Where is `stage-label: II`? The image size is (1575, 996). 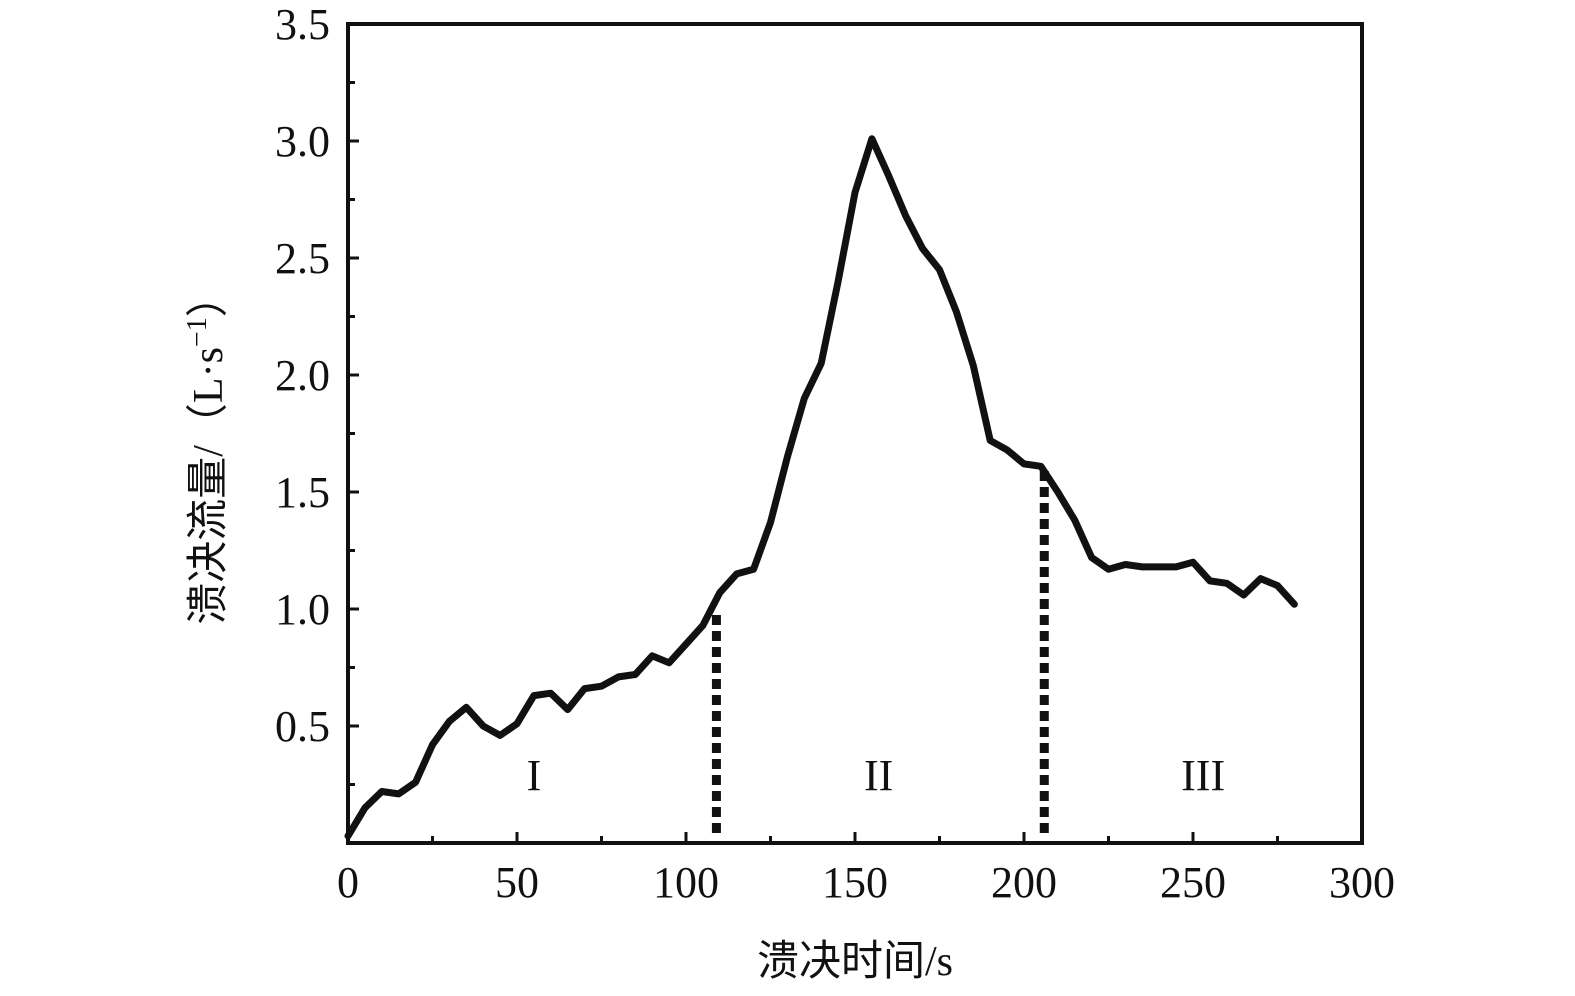 stage-label: II is located at coordinates (878, 775).